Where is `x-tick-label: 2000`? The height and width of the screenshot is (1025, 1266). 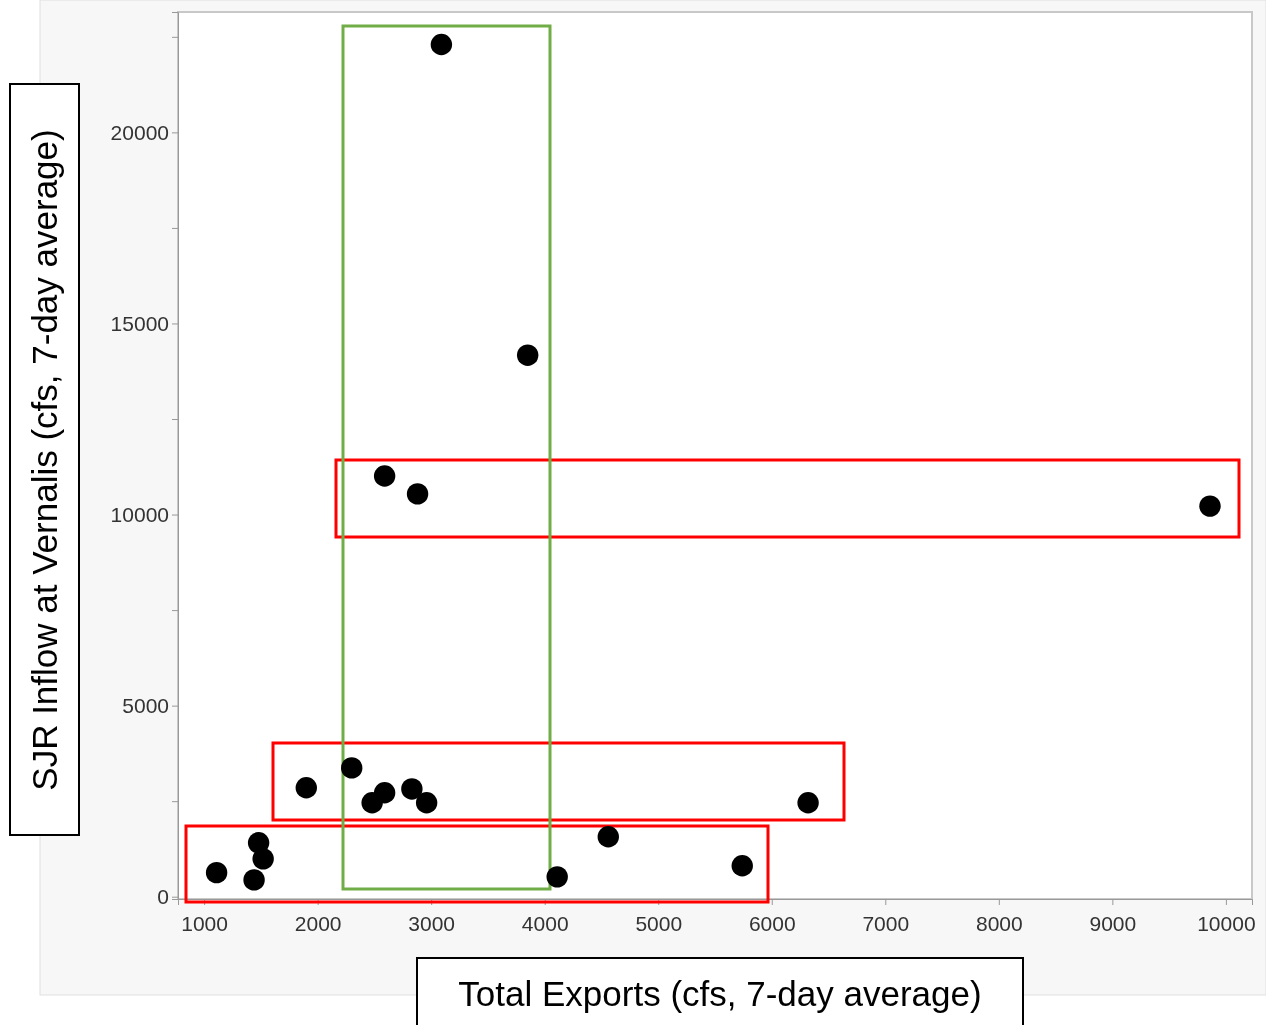
x-tick-label: 2000 is located at coordinates (318, 924).